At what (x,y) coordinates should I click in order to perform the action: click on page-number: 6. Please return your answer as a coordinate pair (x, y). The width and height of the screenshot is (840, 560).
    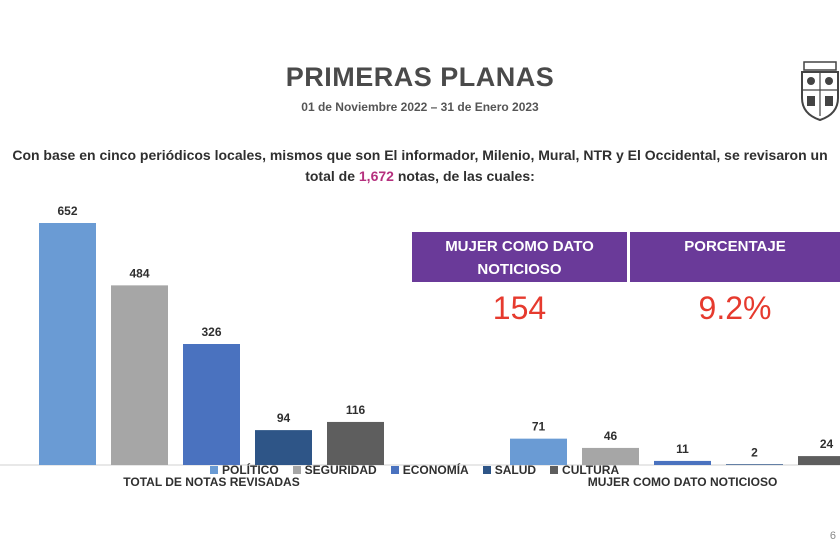
    Looking at the image, I should click on (832, 536).